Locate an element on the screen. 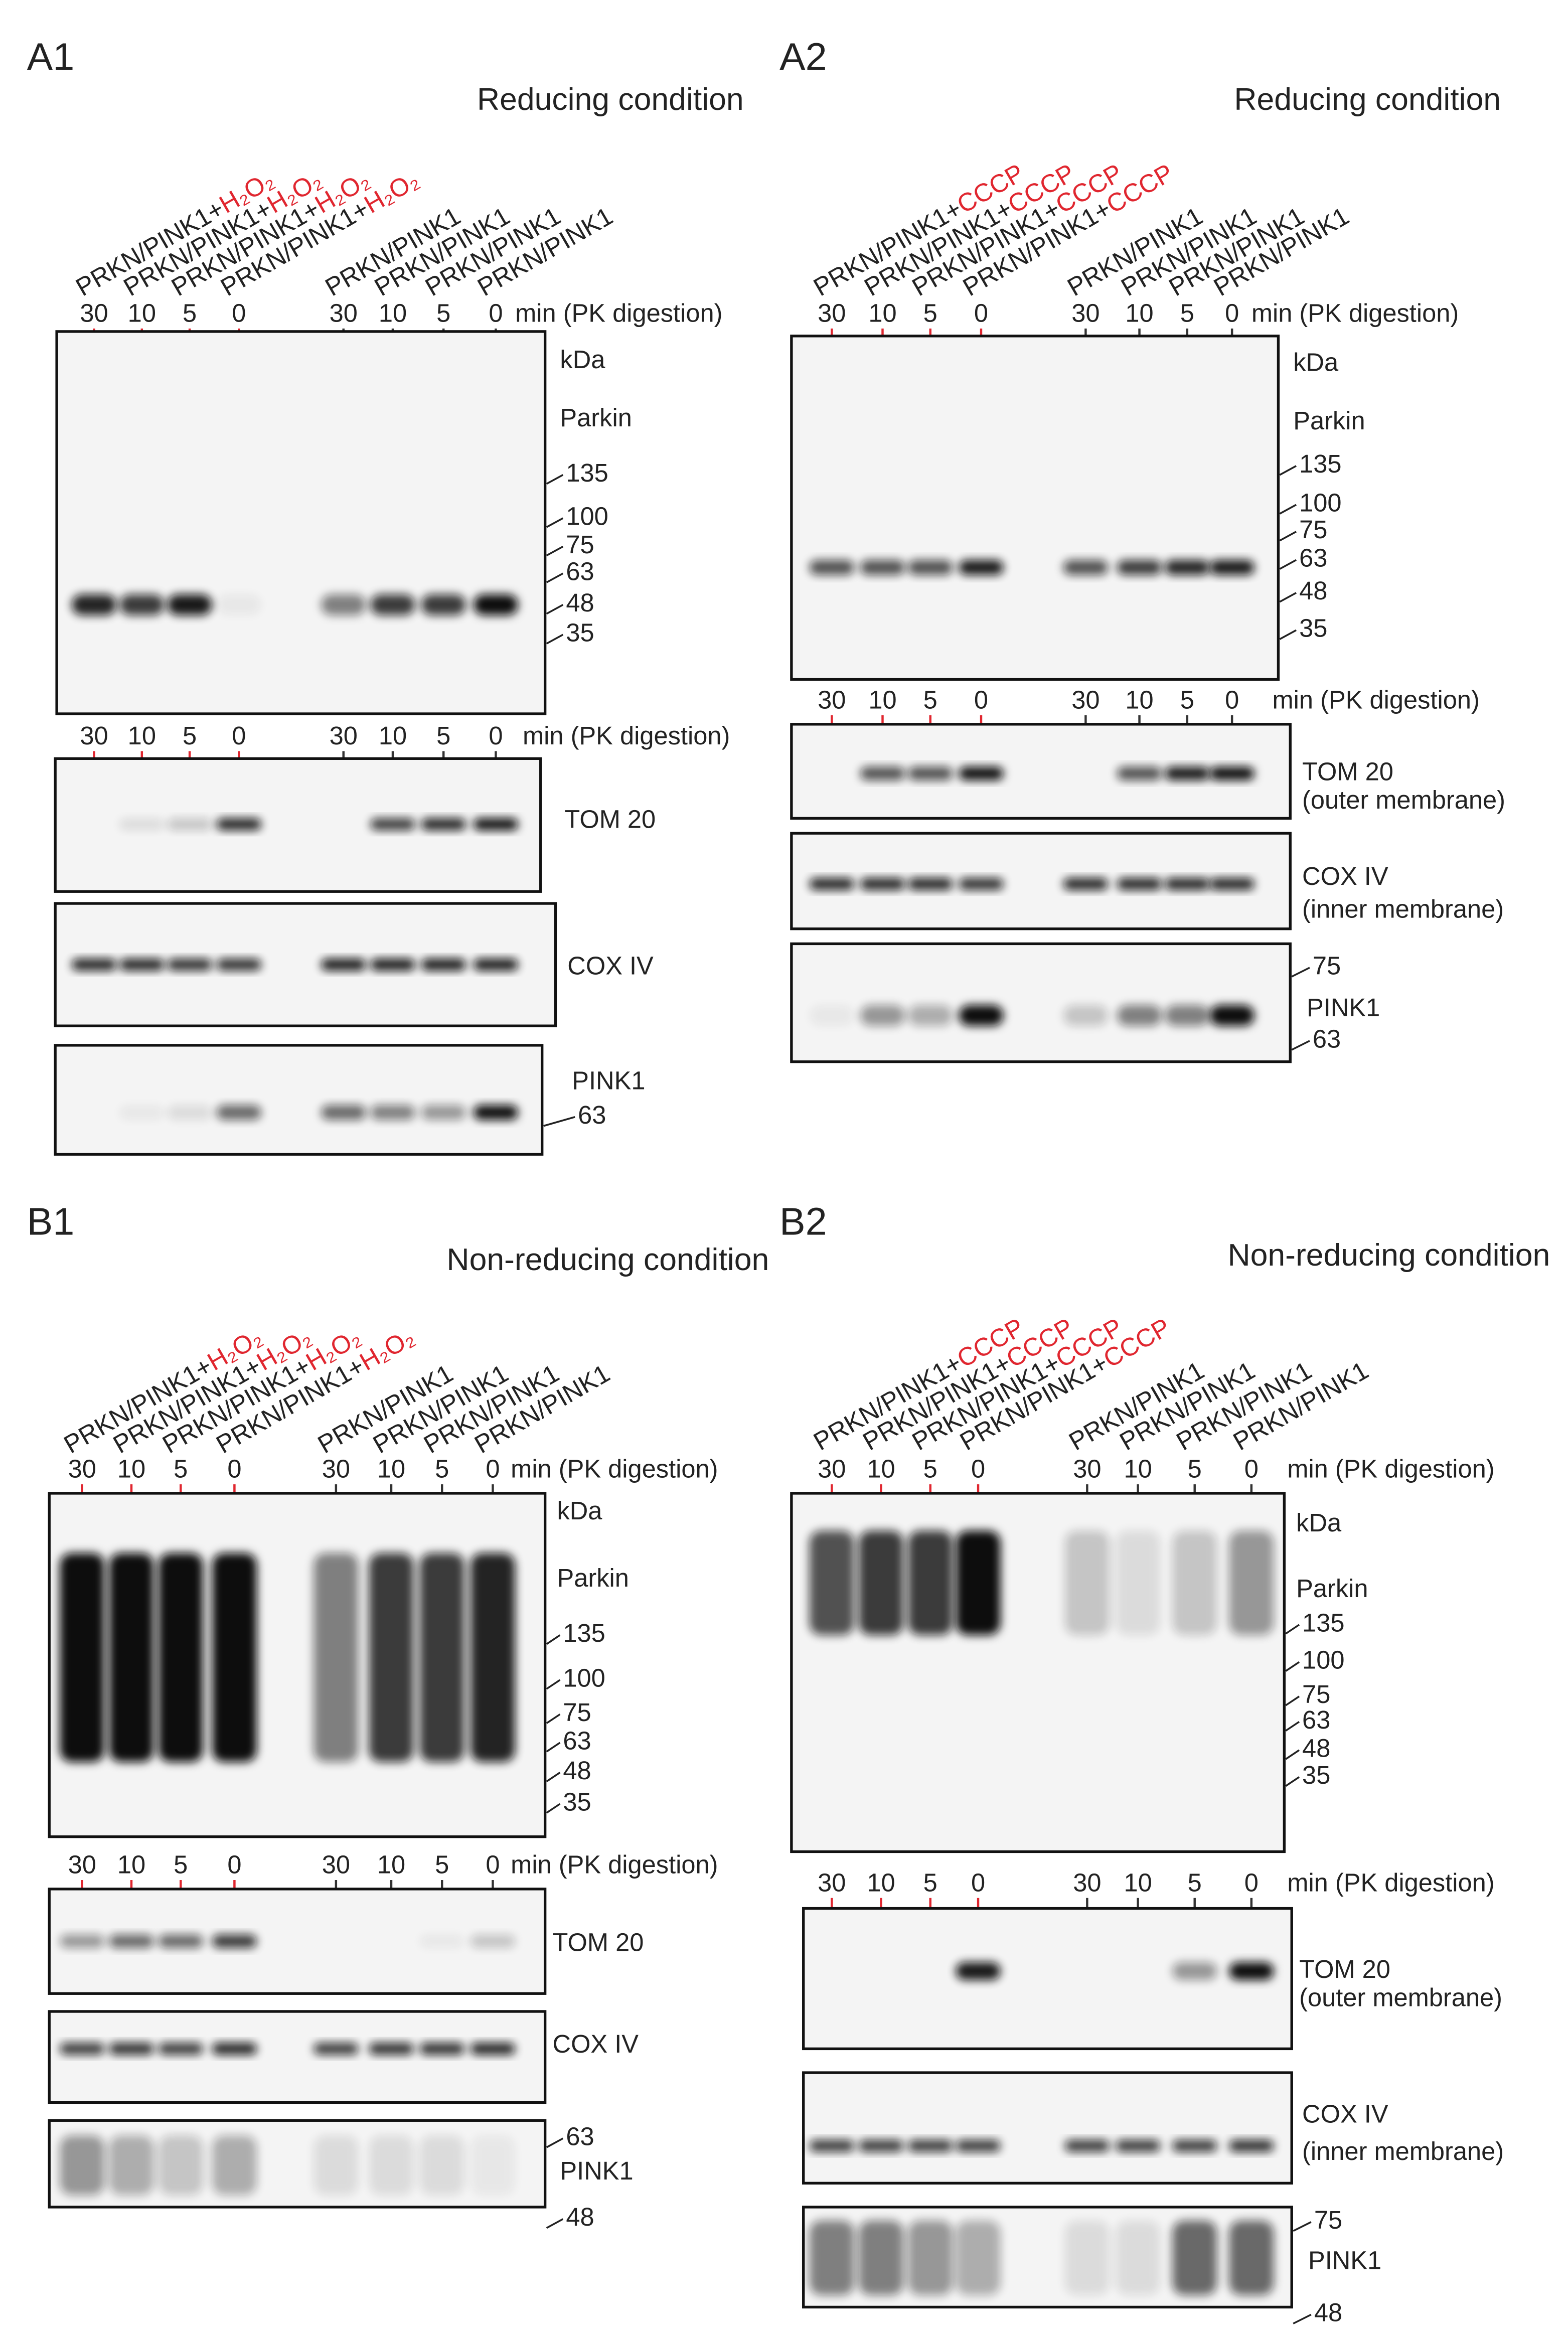 The image size is (1568, 2334). blot: PINK1 75 63 is located at coordinates (1085, 1002).